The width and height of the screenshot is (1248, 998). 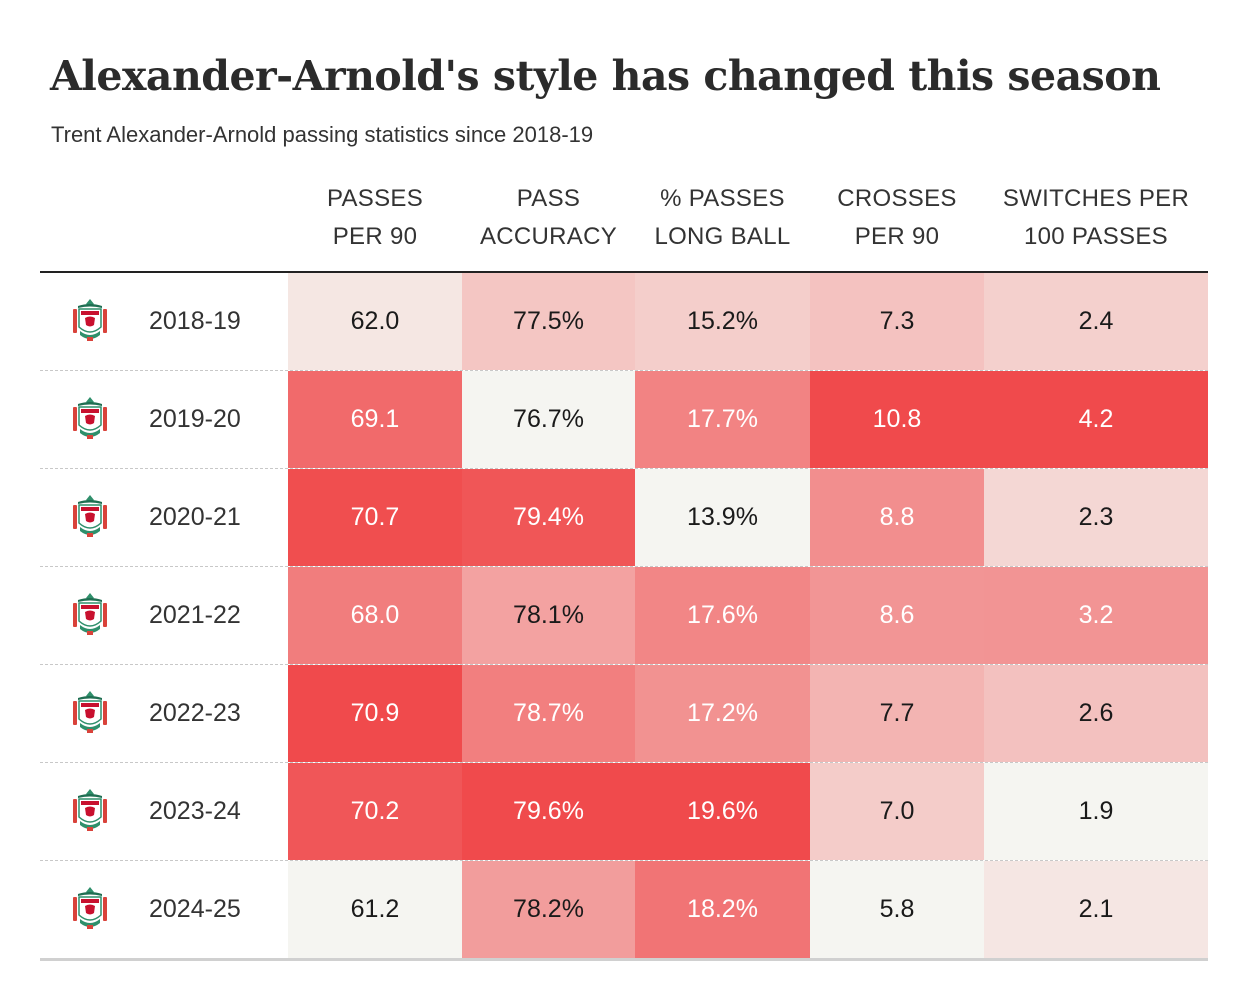 I want to click on heatmap-cell: 79.6%, so click(x=548, y=811).